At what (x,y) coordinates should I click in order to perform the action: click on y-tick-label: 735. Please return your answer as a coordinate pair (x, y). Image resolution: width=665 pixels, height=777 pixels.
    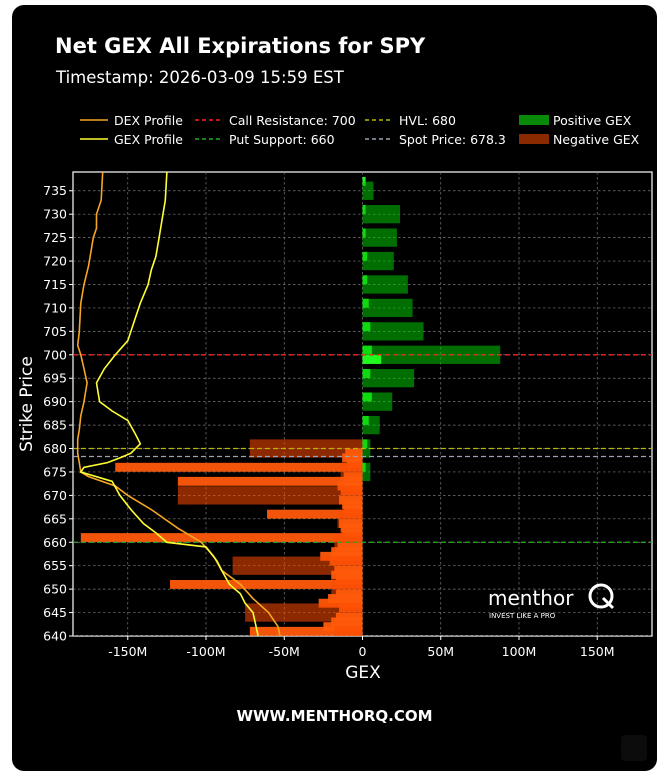
    Looking at the image, I should click on (55, 190).